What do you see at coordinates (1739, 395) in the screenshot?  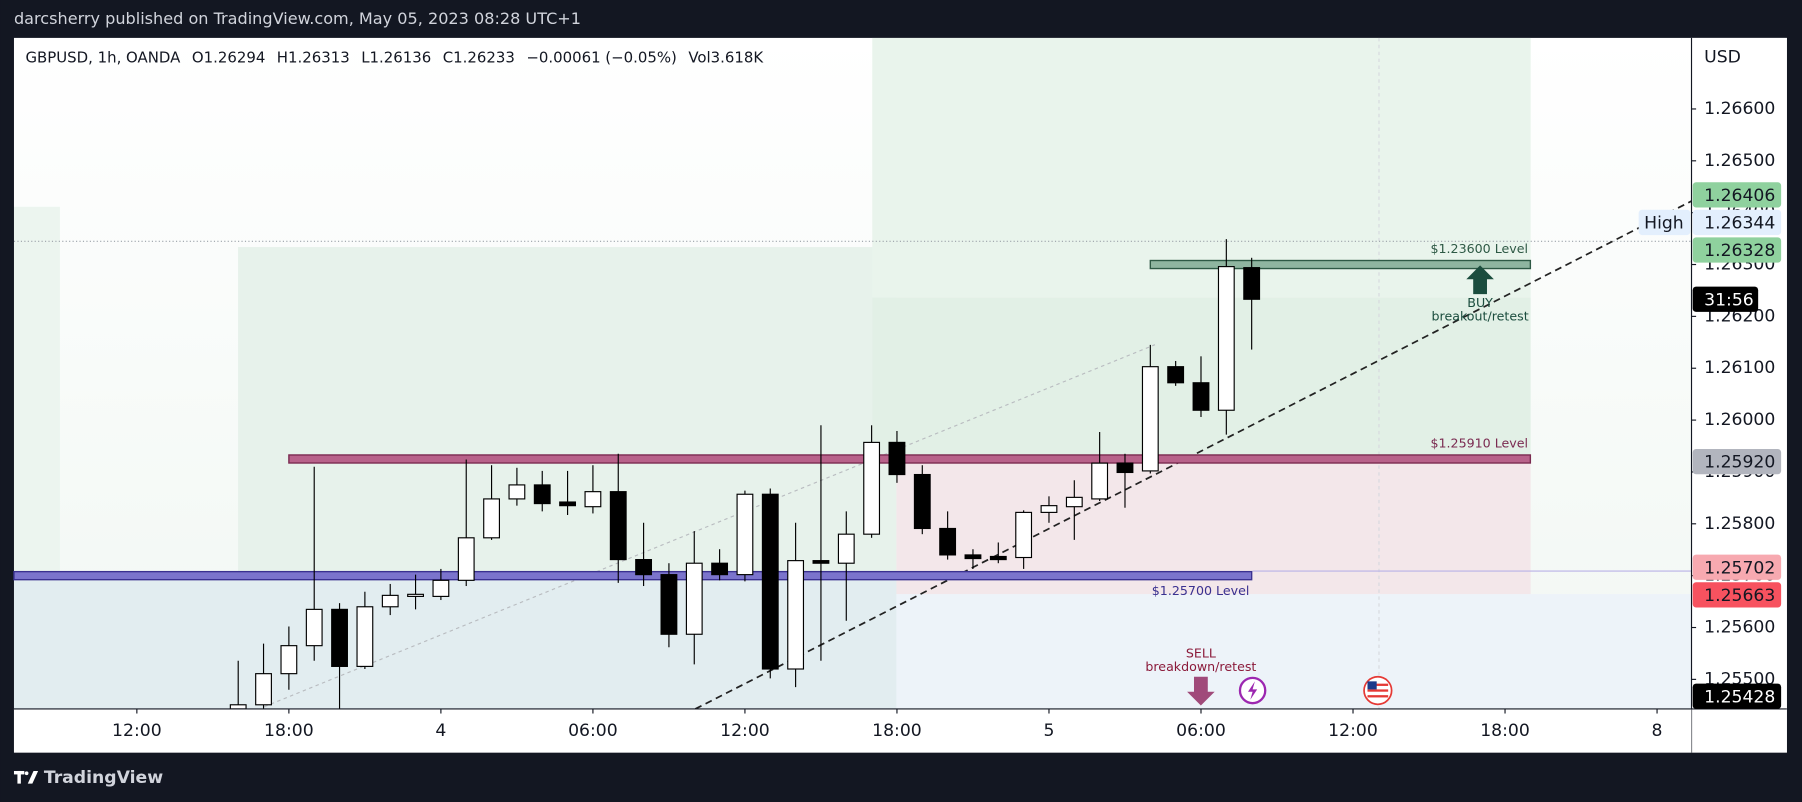 I see `price-axis` at bounding box center [1739, 395].